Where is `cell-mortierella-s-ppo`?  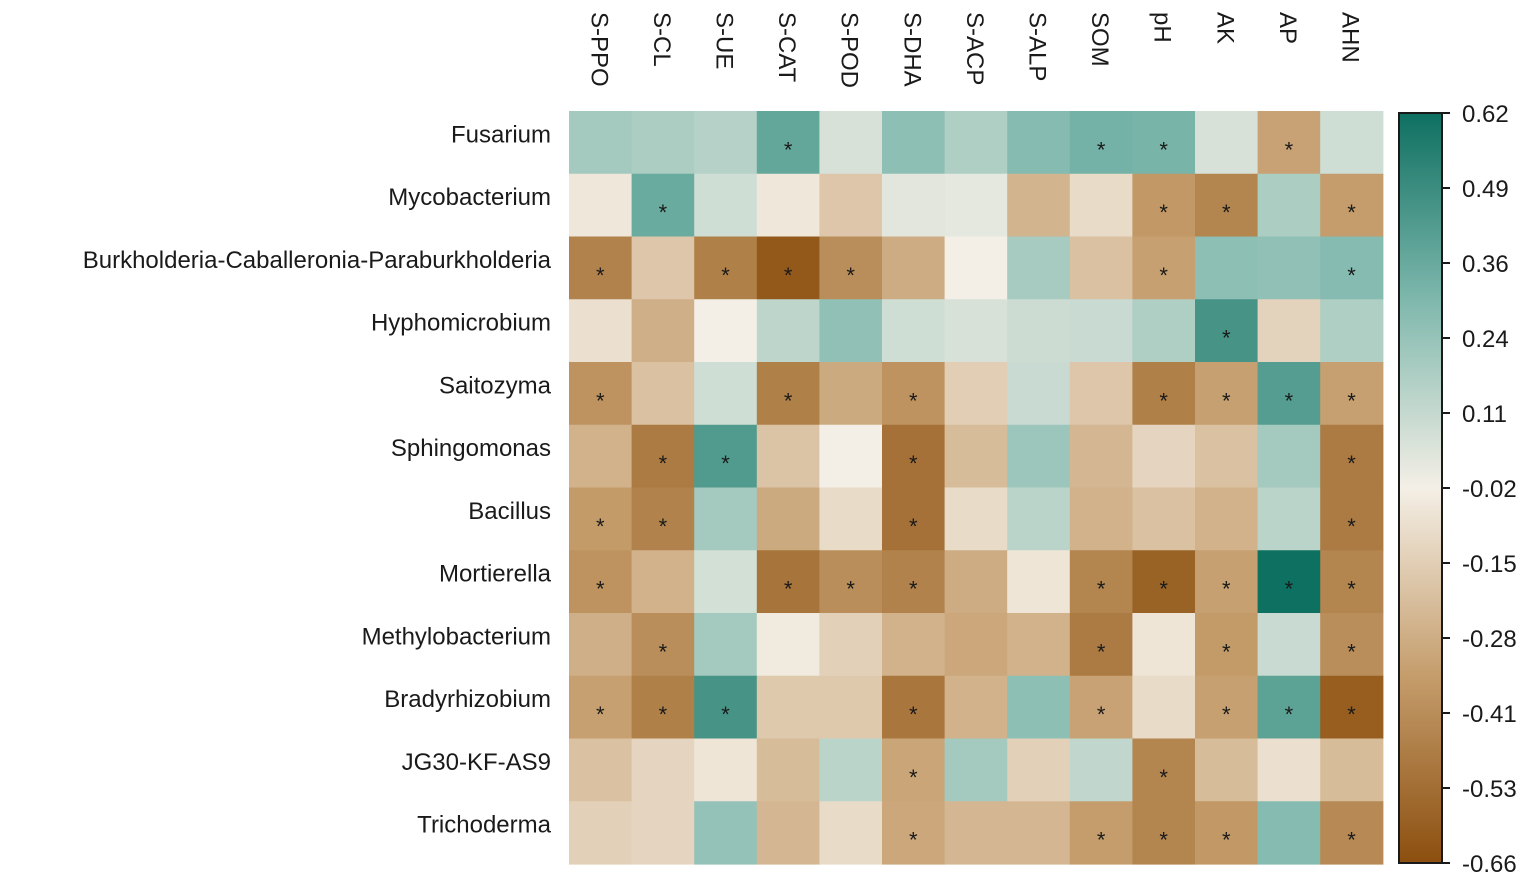
cell-mortierella-s-ppo is located at coordinates (601, 582).